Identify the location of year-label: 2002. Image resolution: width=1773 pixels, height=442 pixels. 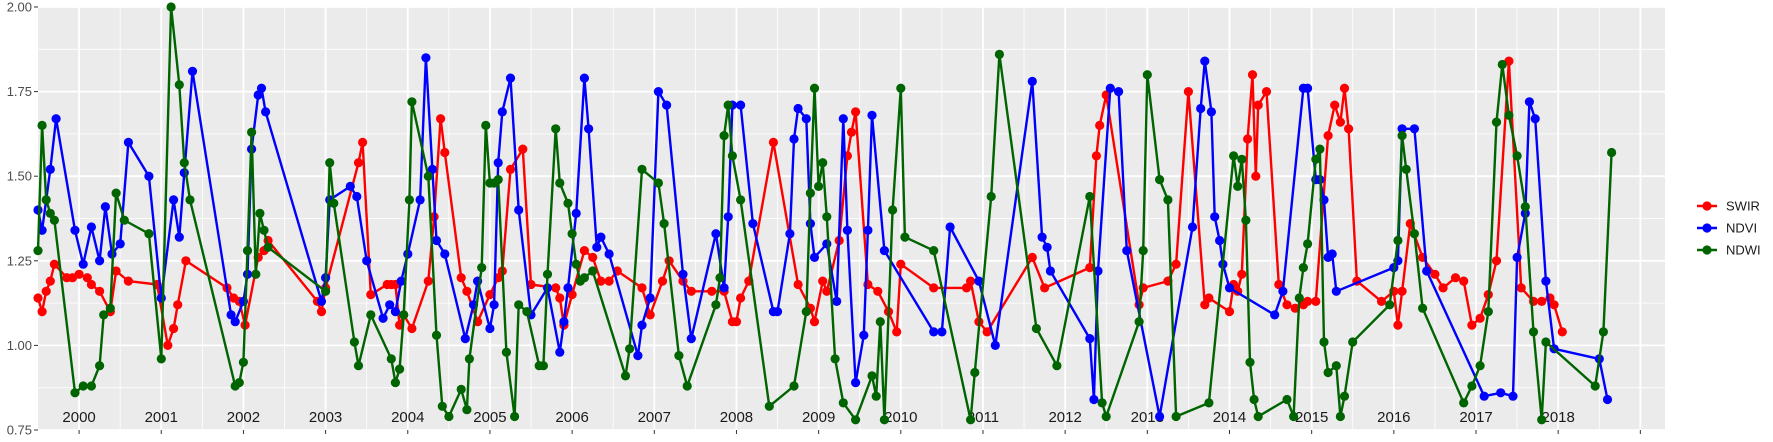
(243, 417).